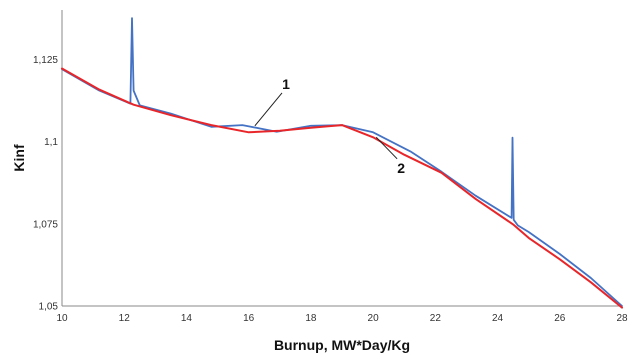  What do you see at coordinates (51, 142) in the screenshot?
I see `y-tick-label: 1,1` at bounding box center [51, 142].